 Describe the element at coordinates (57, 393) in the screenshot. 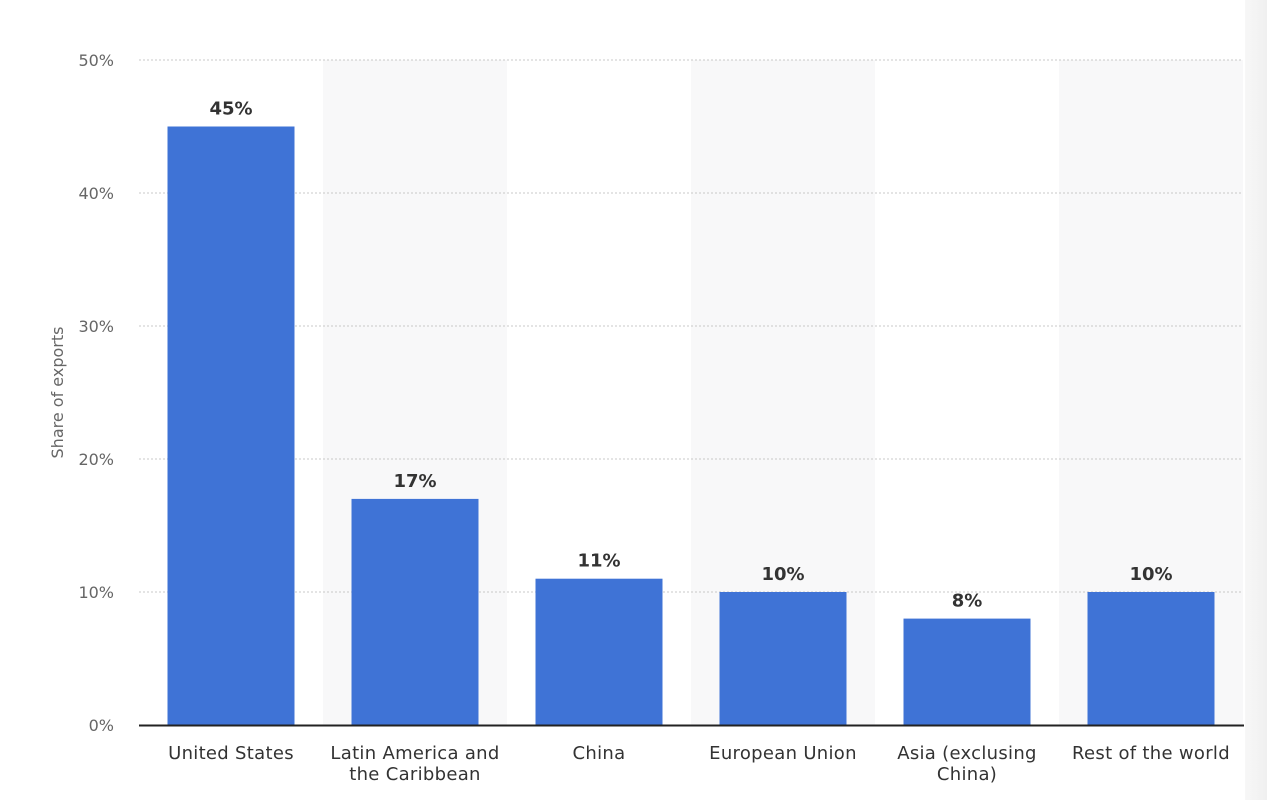

I see `y-axis-label: Share of exports` at that location.